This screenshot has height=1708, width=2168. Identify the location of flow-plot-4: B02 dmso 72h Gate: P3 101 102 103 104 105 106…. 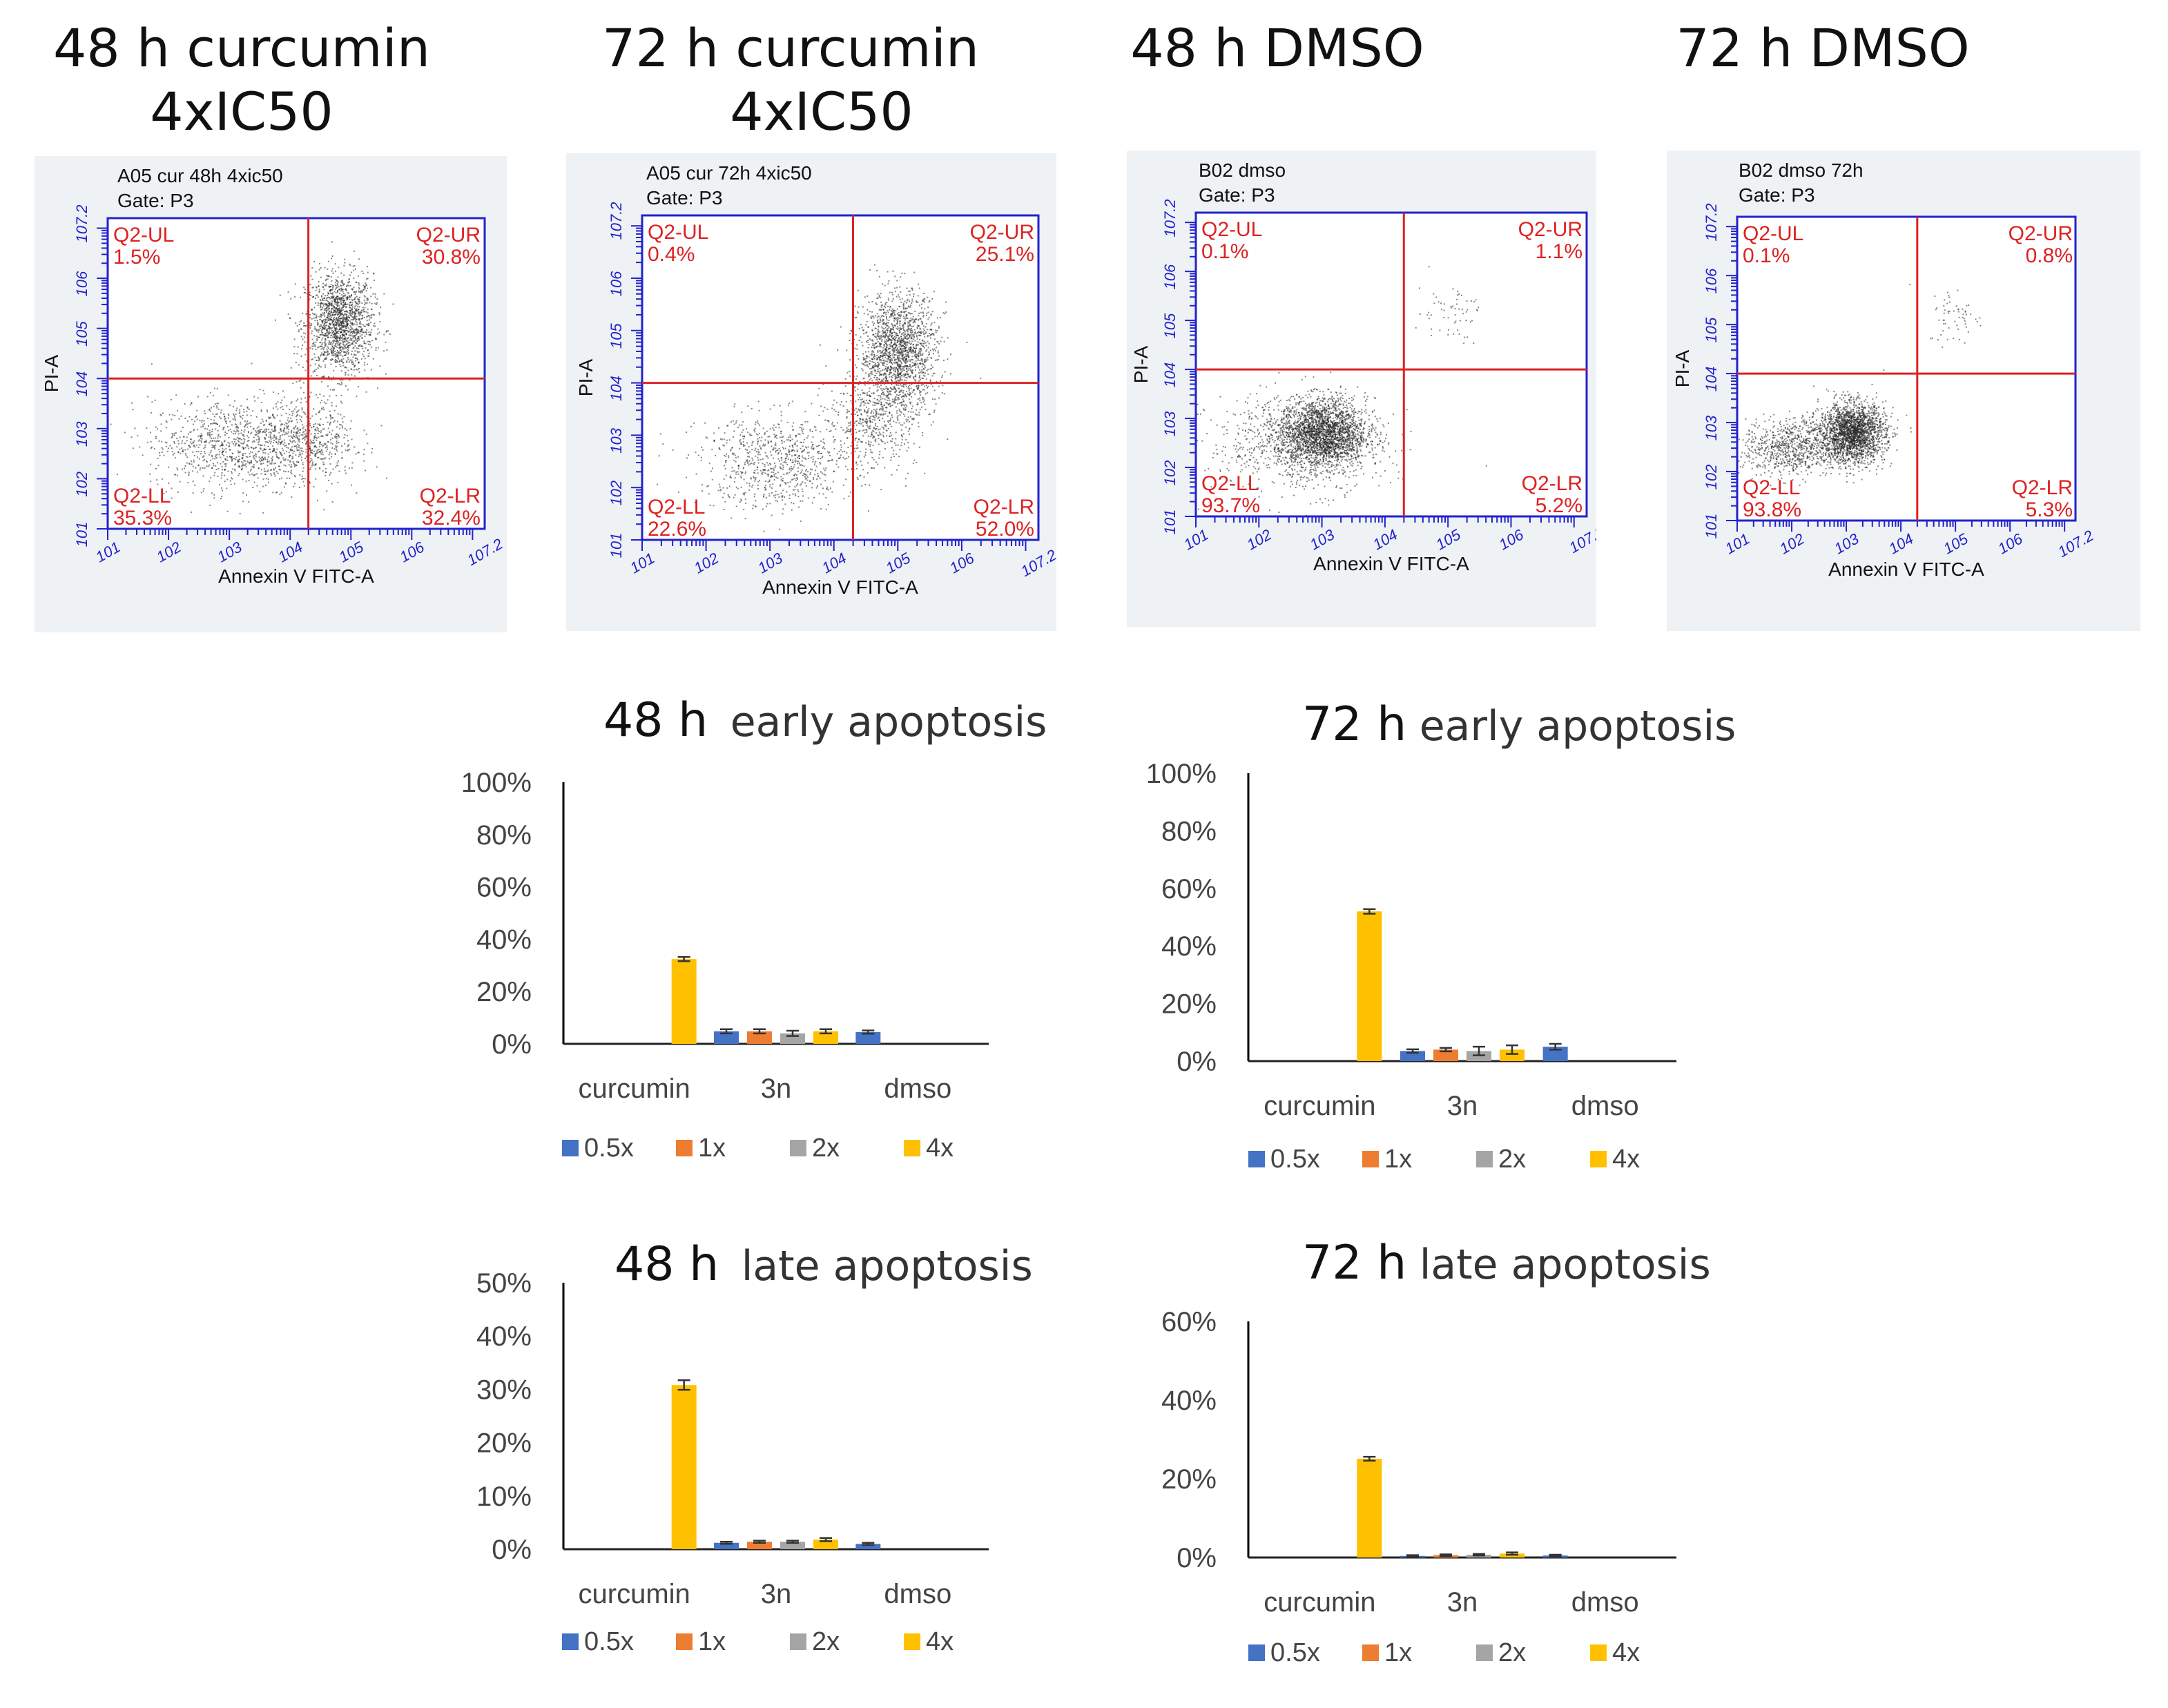
(1884, 369).